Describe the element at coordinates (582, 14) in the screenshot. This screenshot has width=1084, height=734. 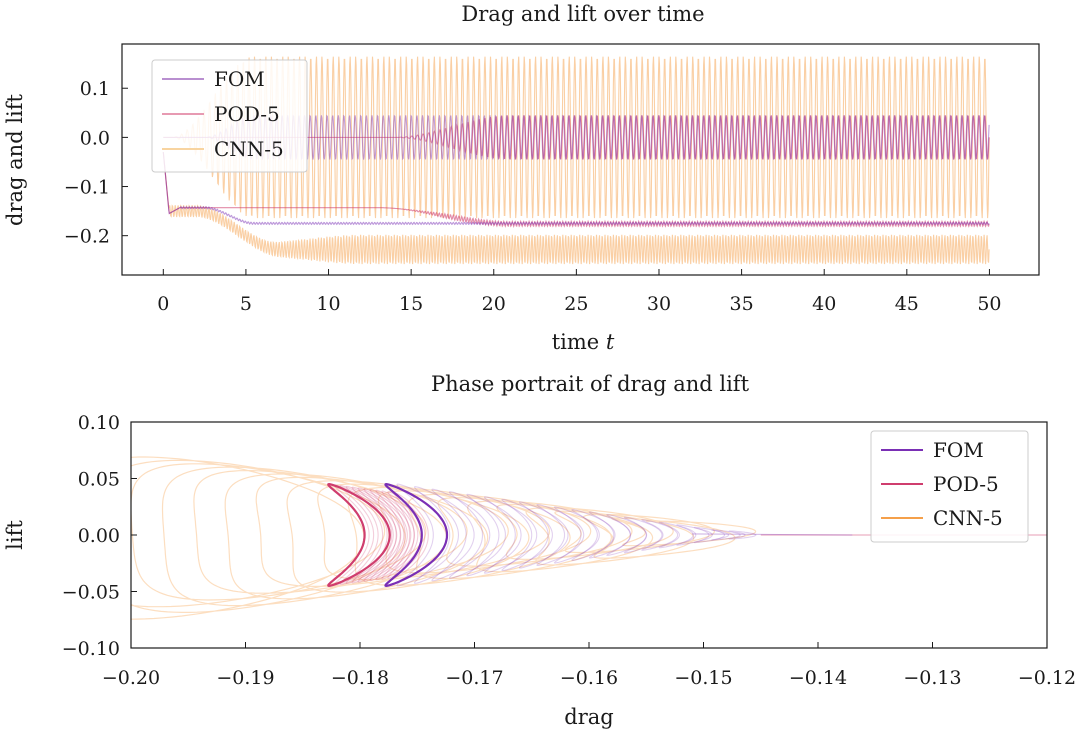
I see `chart-title: Drag and lift over time` at that location.